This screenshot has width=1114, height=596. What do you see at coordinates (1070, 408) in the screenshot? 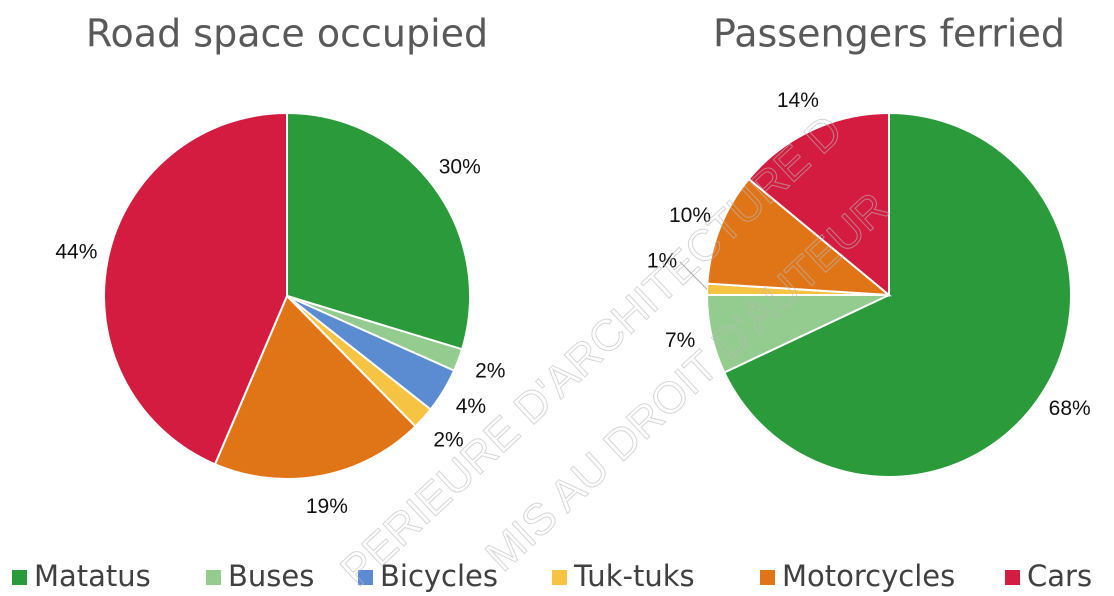
I see `data-label: 68%` at bounding box center [1070, 408].